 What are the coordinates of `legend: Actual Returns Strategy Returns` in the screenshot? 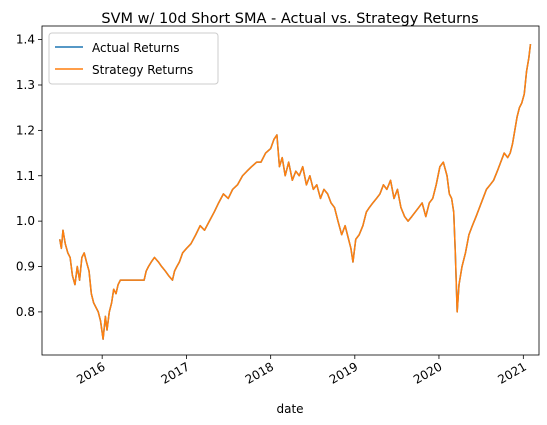 It's located at (133, 58).